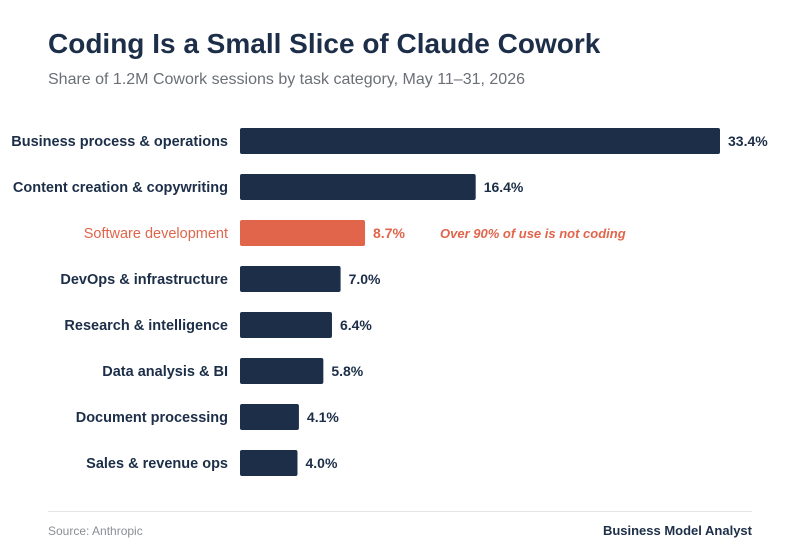 This screenshot has height=560, width=800. Describe the element at coordinates (269, 463) in the screenshot. I see `bar-sales-and-revenue-ops` at that location.